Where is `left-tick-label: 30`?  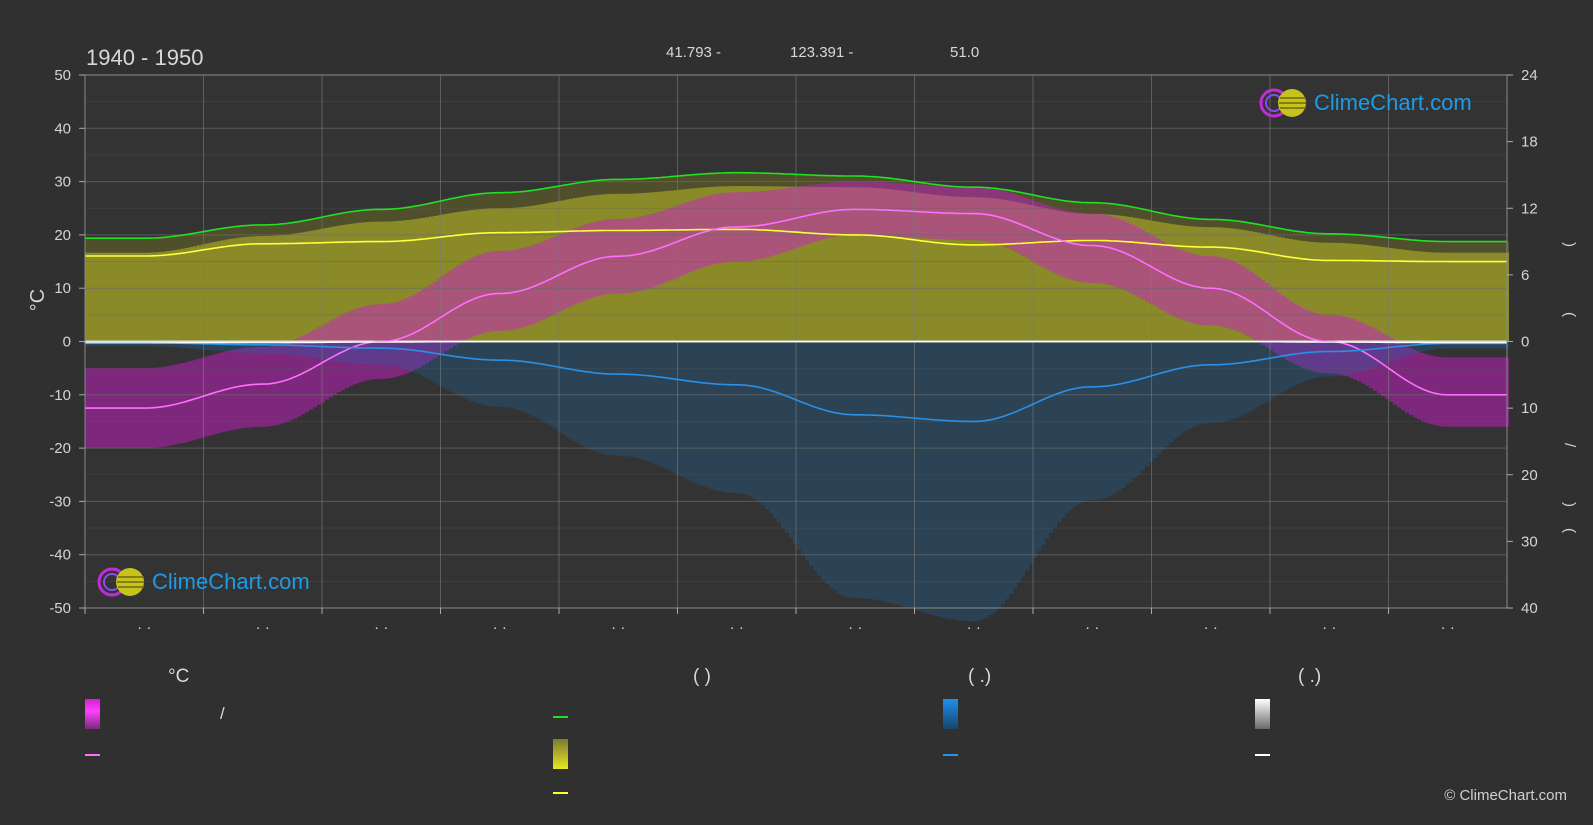
left-tick-label: 30 is located at coordinates (62, 182).